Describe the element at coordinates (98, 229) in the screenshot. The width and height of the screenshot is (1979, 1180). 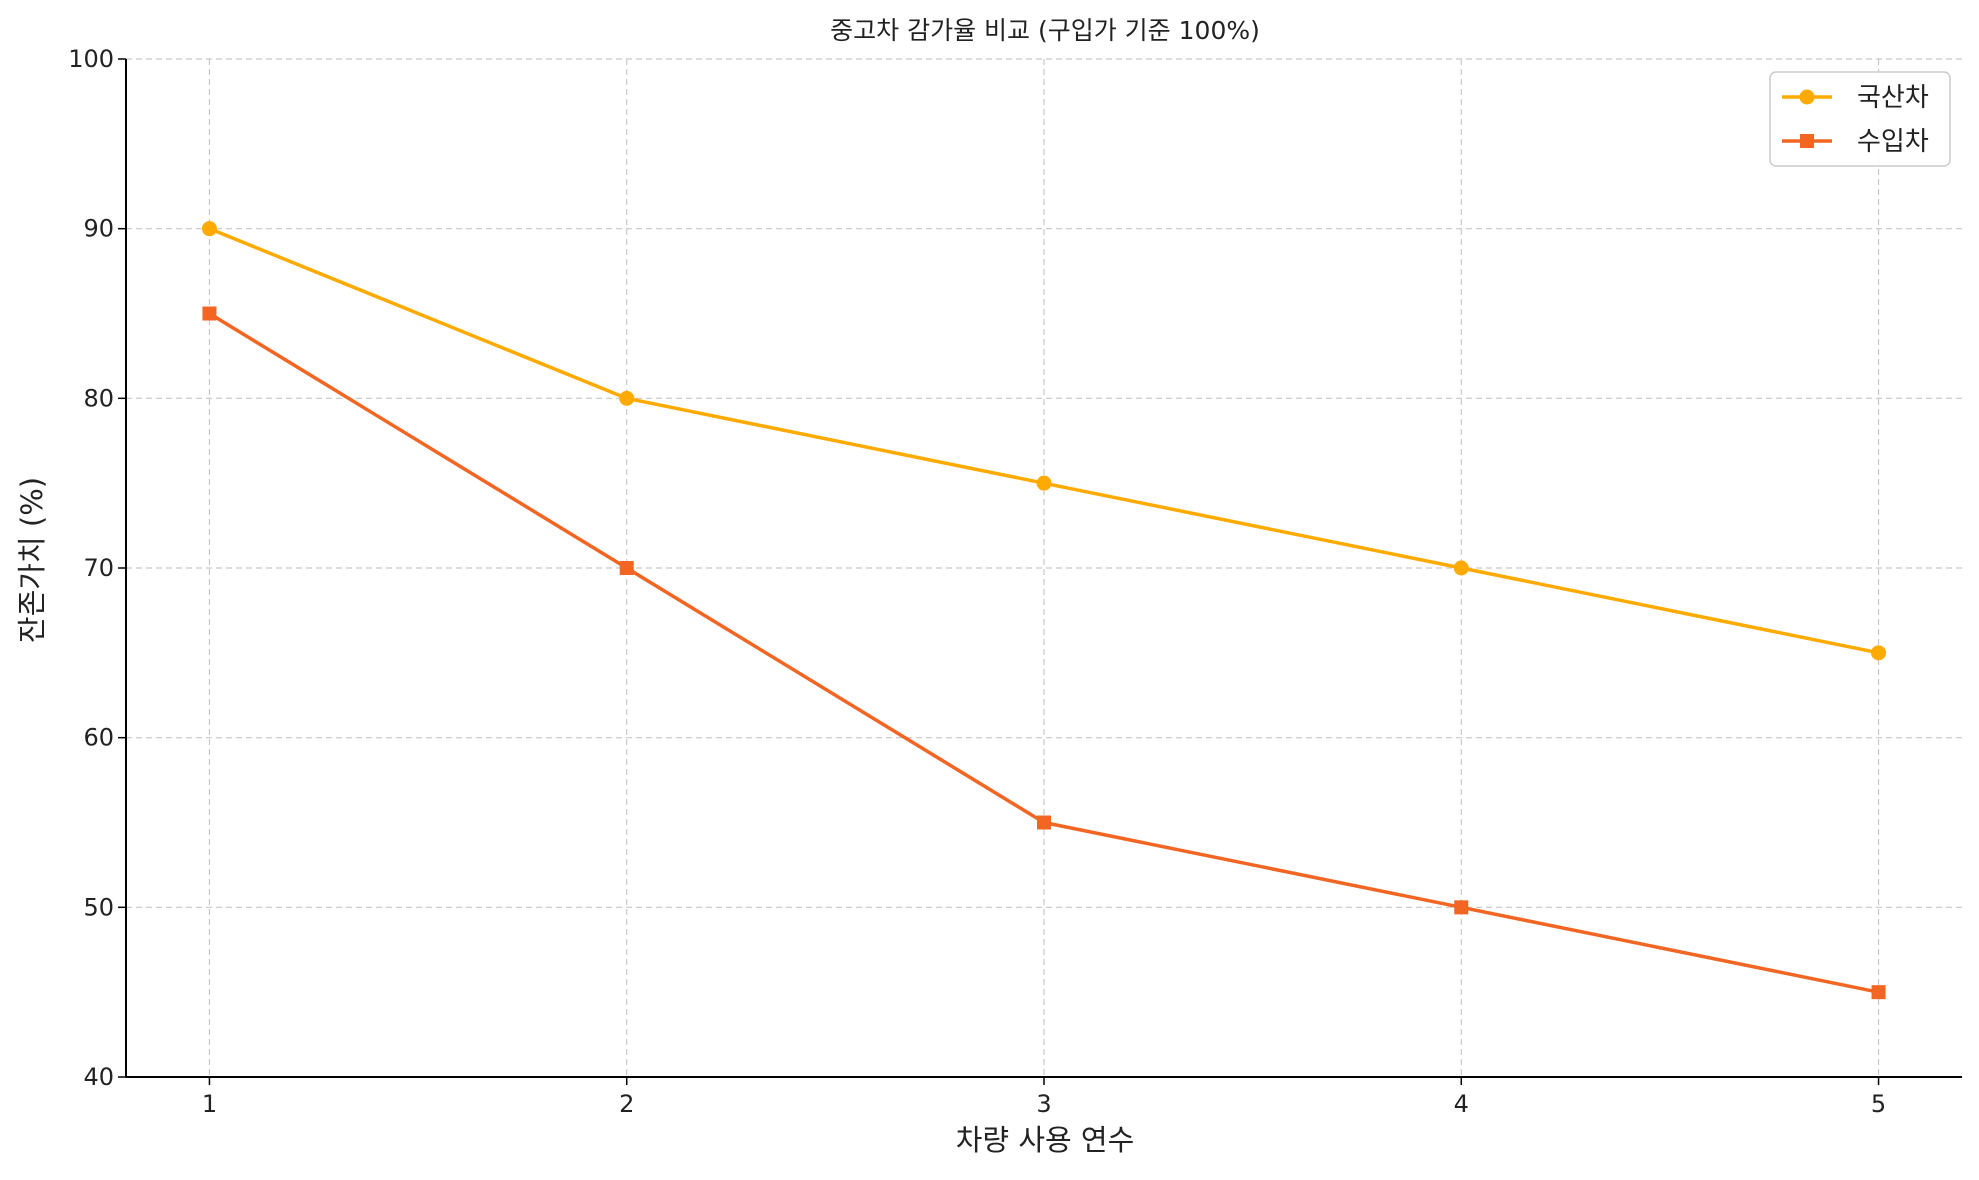
I see `y-tick-label: 90` at that location.